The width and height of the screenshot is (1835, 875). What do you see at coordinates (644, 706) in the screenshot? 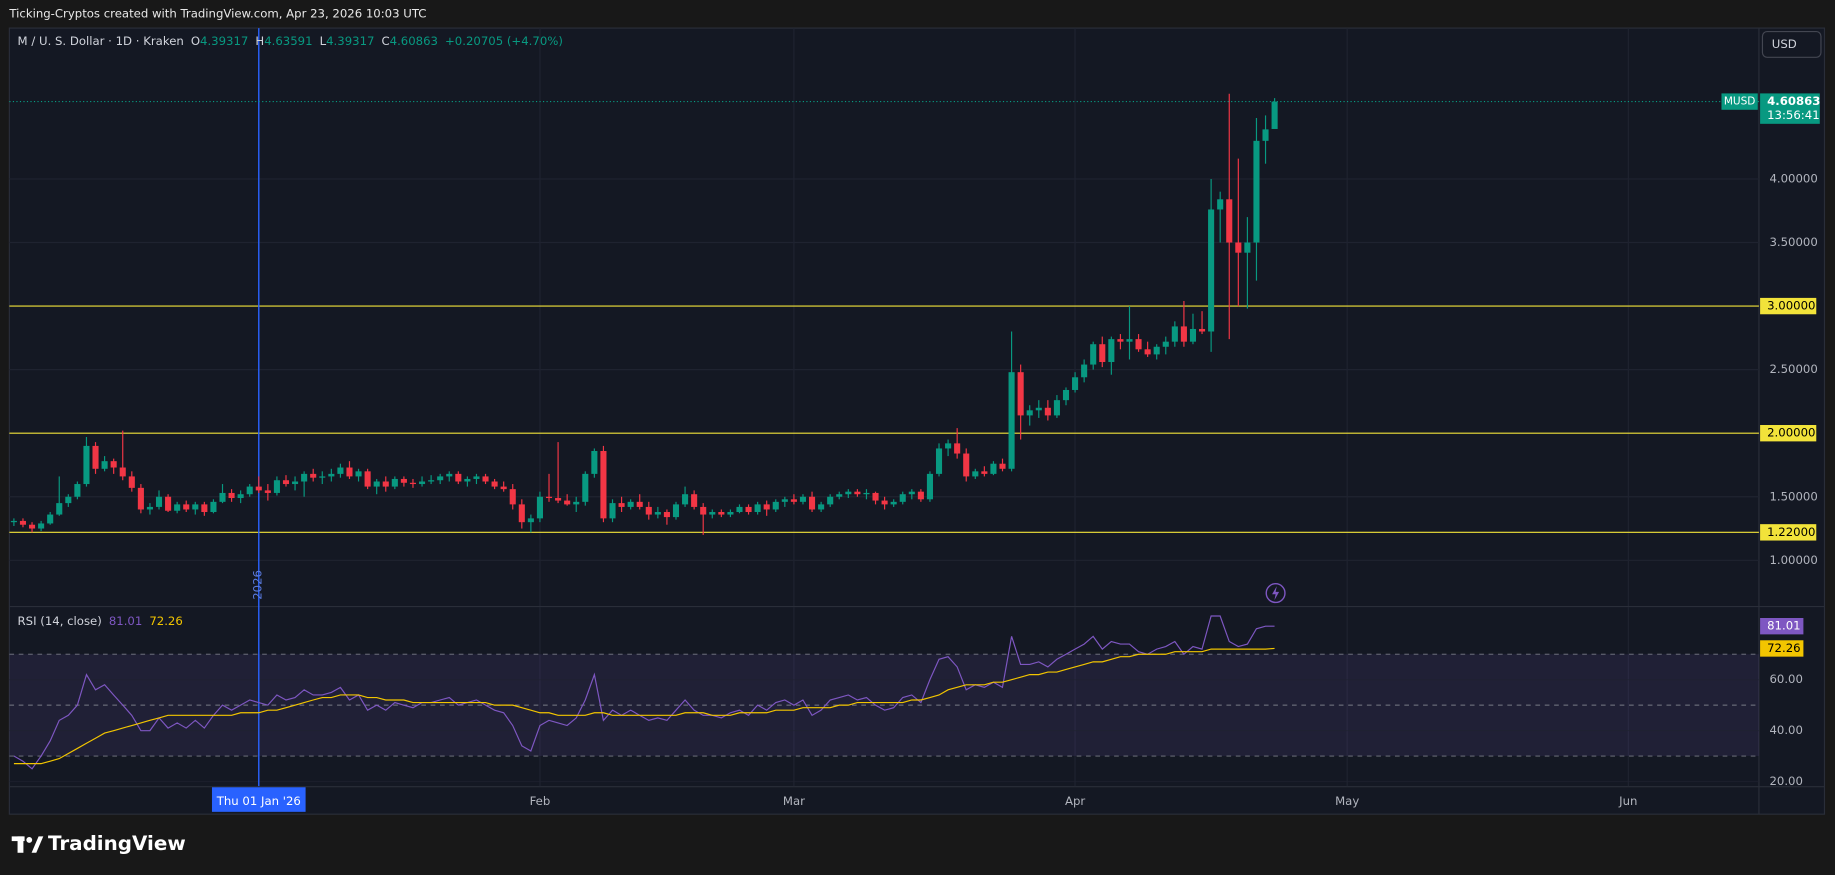
I see `rsi-line` at bounding box center [644, 706].